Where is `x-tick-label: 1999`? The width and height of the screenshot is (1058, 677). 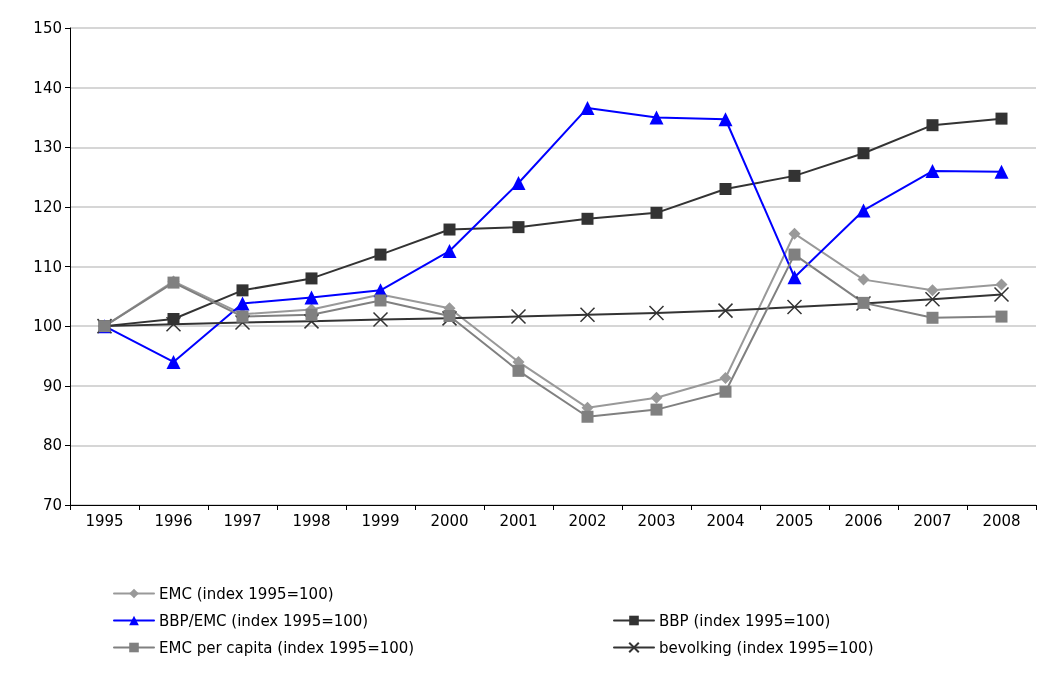
x-tick-label: 1999 is located at coordinates (380, 520).